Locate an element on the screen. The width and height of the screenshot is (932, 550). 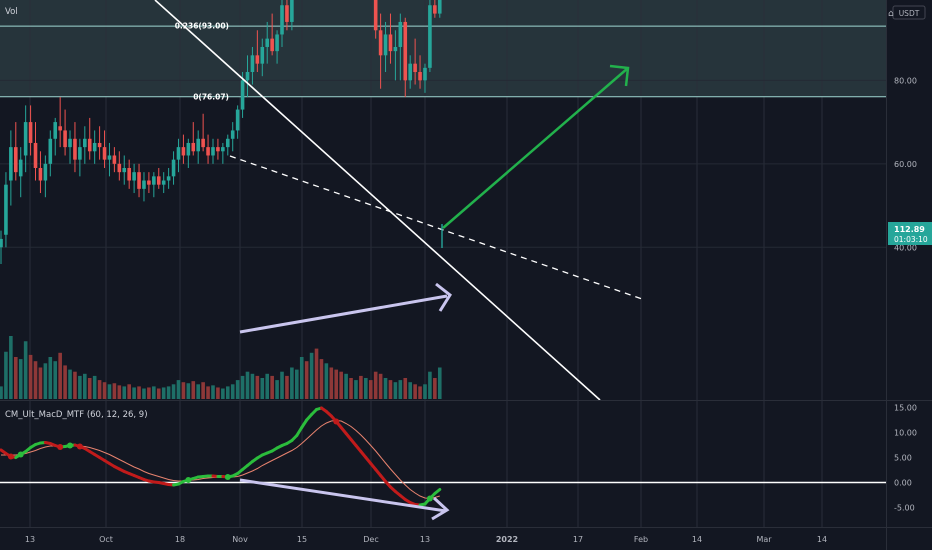
macd-axis: 15.00 10.00 5.00 0.00 -5.00 is located at coordinates (905, 458).